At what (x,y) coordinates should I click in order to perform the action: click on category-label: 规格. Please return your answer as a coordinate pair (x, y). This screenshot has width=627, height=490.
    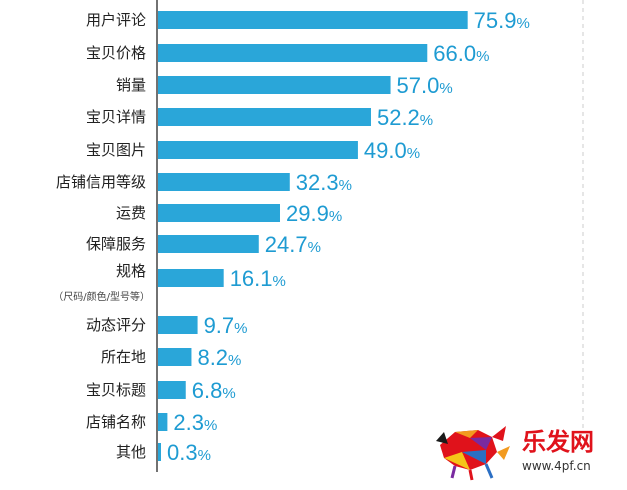
    Looking at the image, I should click on (131, 271).